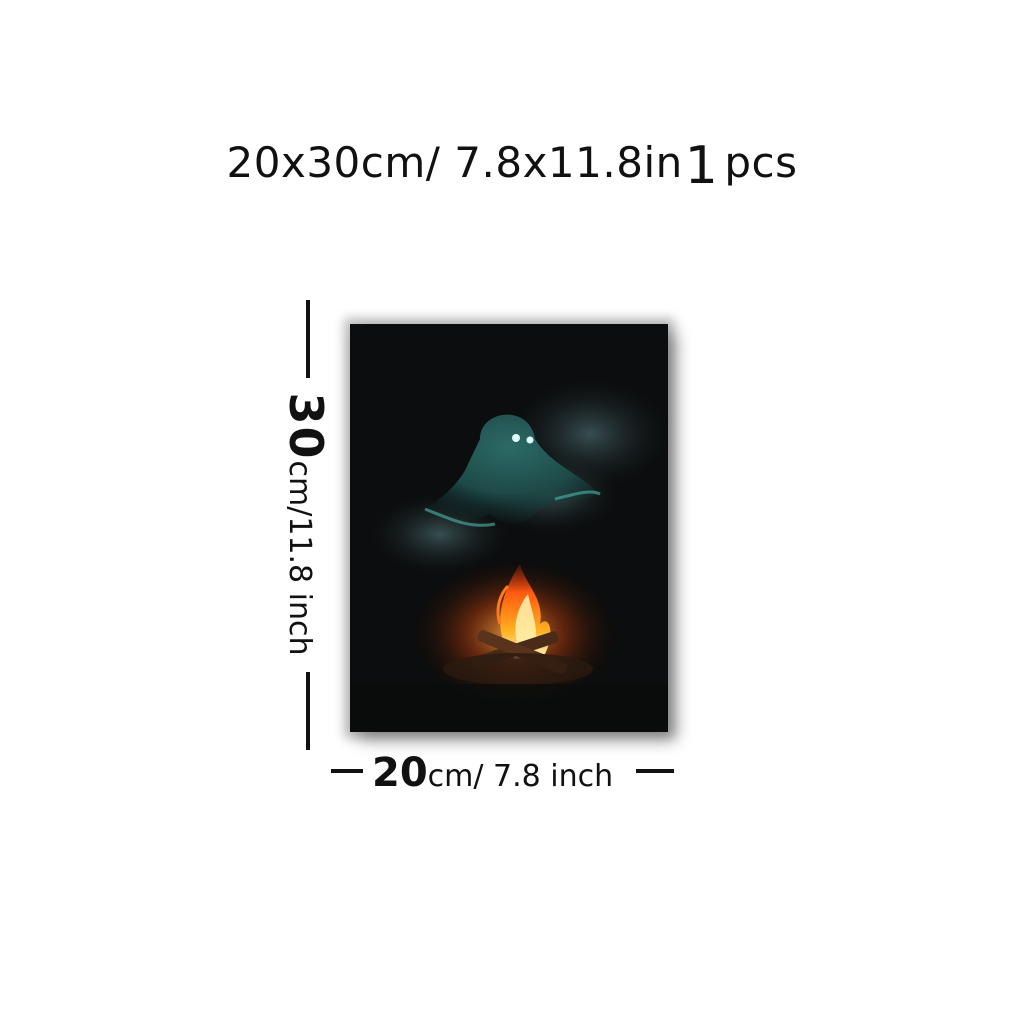 The image size is (1024, 1024). I want to click on height-unit: cm/11.8 inch, so click(299, 558).